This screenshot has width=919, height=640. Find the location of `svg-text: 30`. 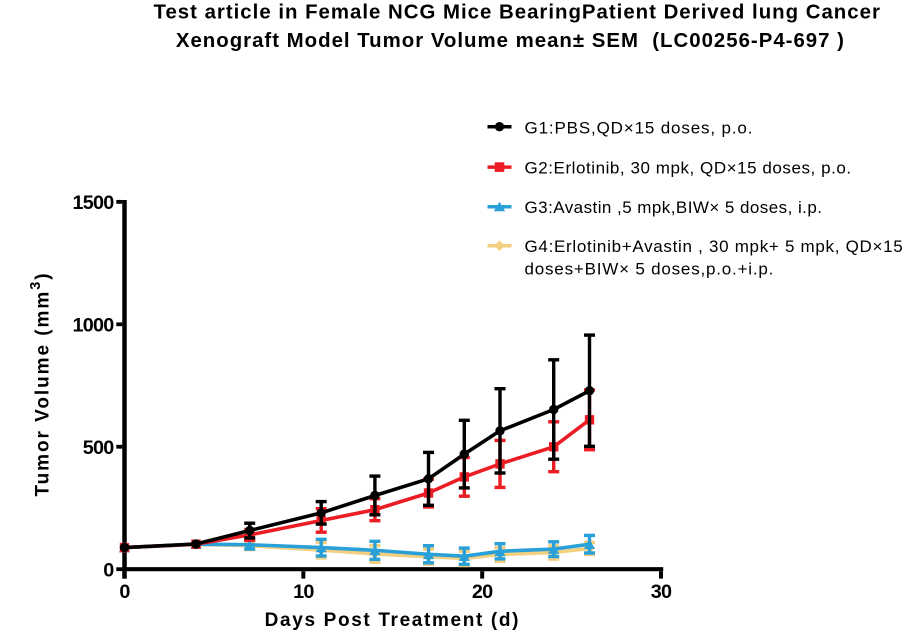

svg-text: 30 is located at coordinates (661, 592).